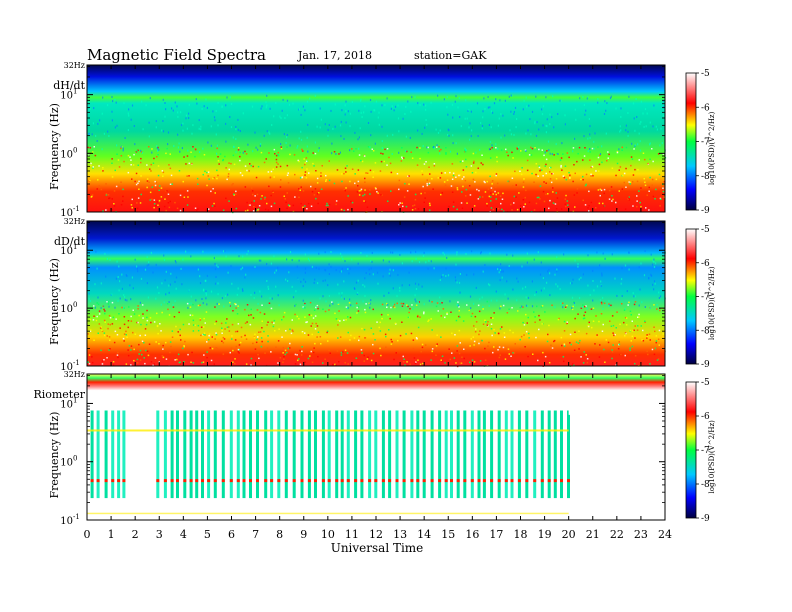 The height and width of the screenshot is (612, 792). What do you see at coordinates (69, 85) in the screenshot?
I see `panel-label: dH/dt` at bounding box center [69, 85].